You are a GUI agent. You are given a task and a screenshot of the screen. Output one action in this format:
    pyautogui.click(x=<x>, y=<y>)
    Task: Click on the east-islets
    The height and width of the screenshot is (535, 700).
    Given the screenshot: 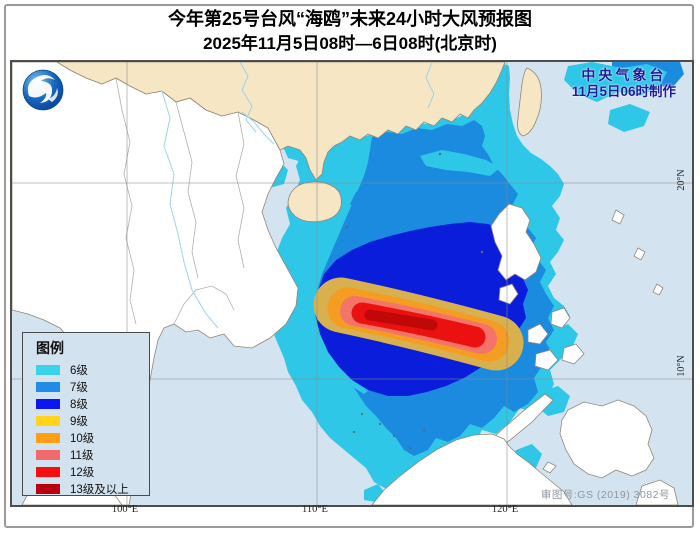 What is the action you would take?
    pyautogui.click(x=637, y=252)
    